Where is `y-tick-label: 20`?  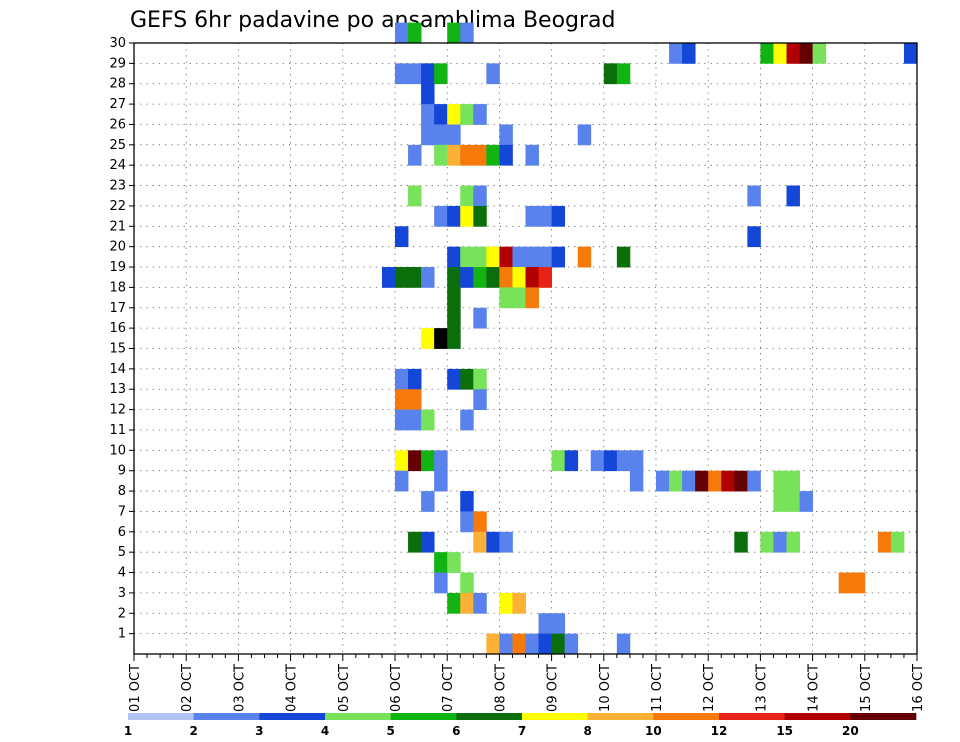 y-tick-label: 20 is located at coordinates (117, 247).